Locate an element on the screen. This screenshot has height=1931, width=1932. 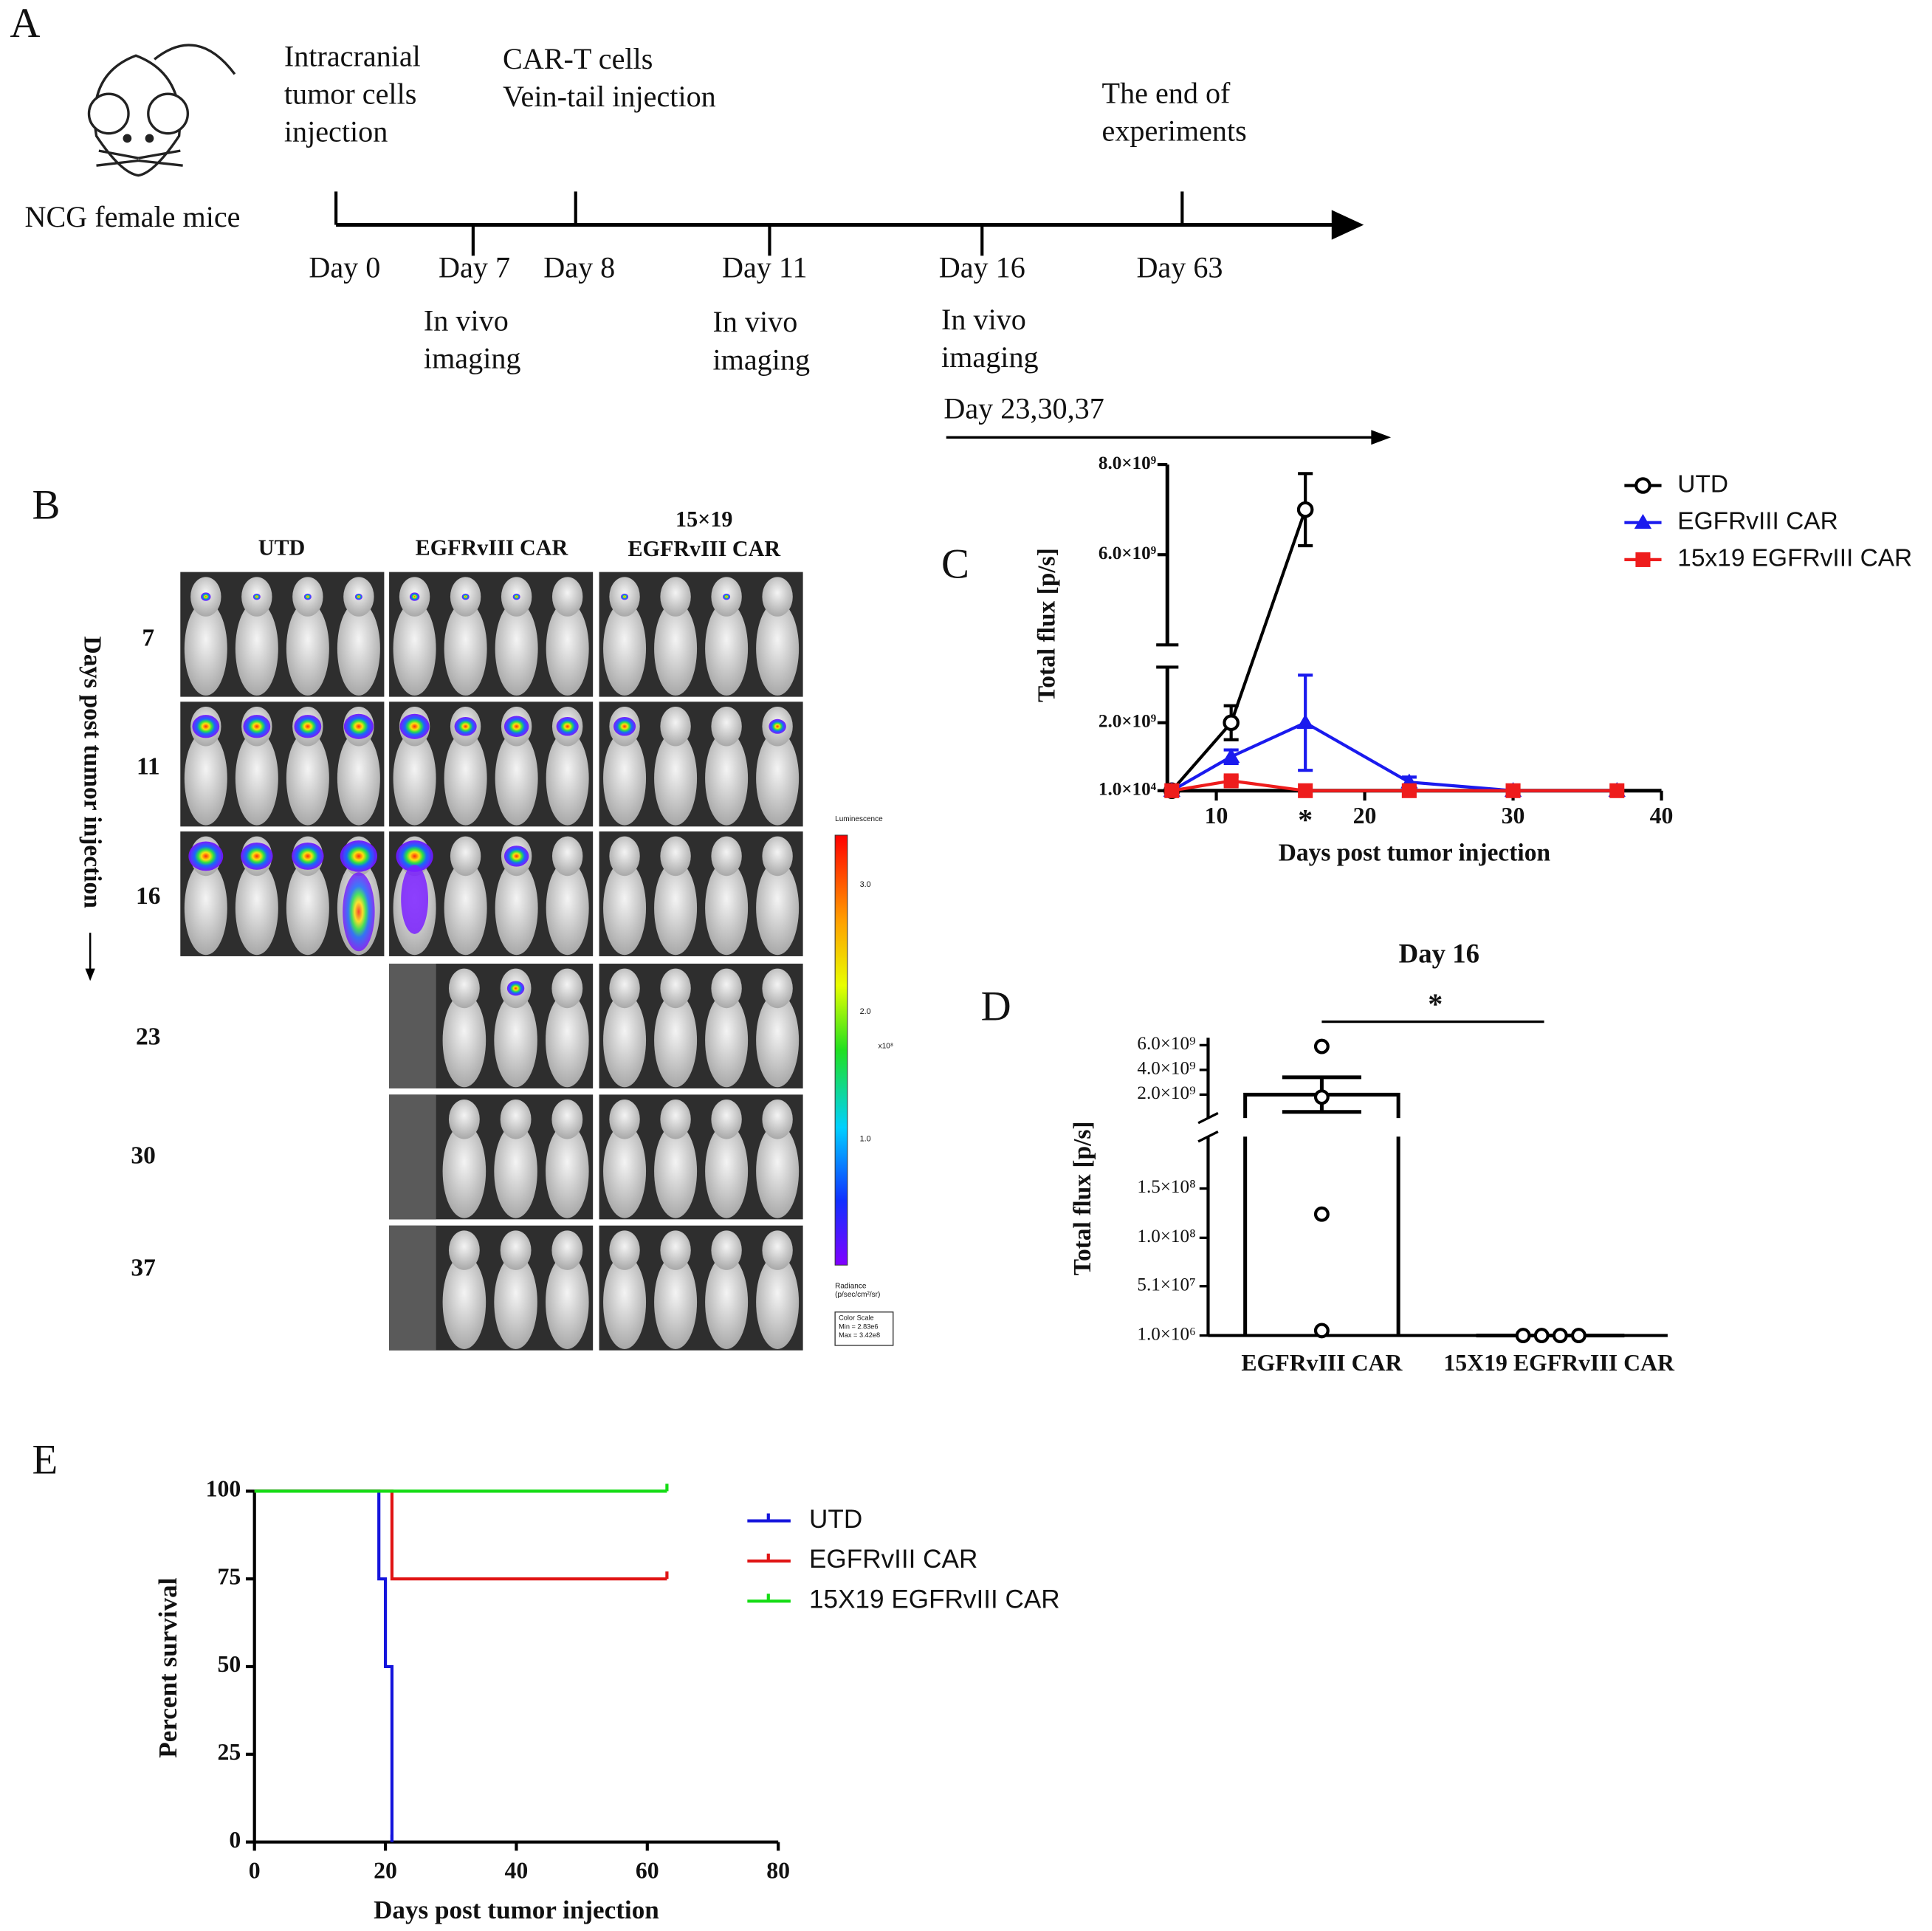
series is located at coordinates (1238, 636).